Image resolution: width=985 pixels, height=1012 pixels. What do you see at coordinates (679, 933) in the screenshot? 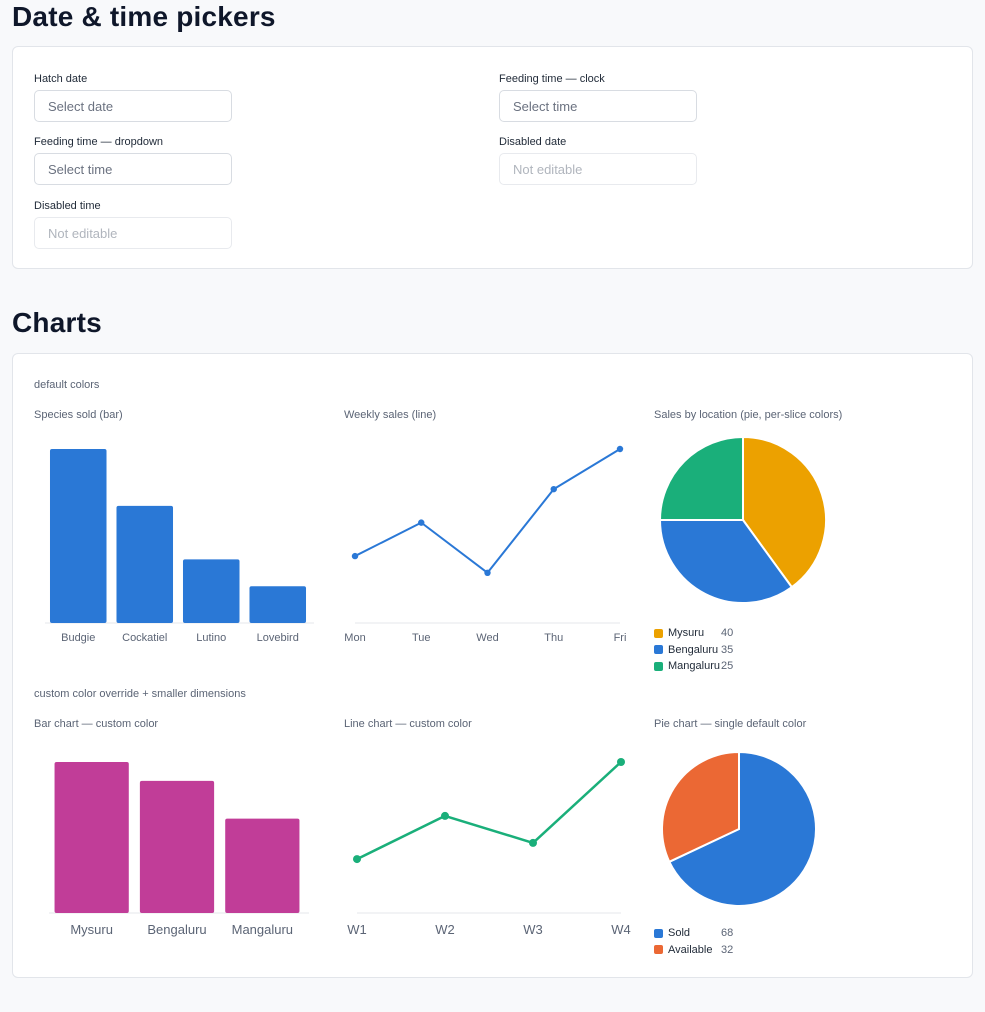
I see `legend-label: Sold` at bounding box center [679, 933].